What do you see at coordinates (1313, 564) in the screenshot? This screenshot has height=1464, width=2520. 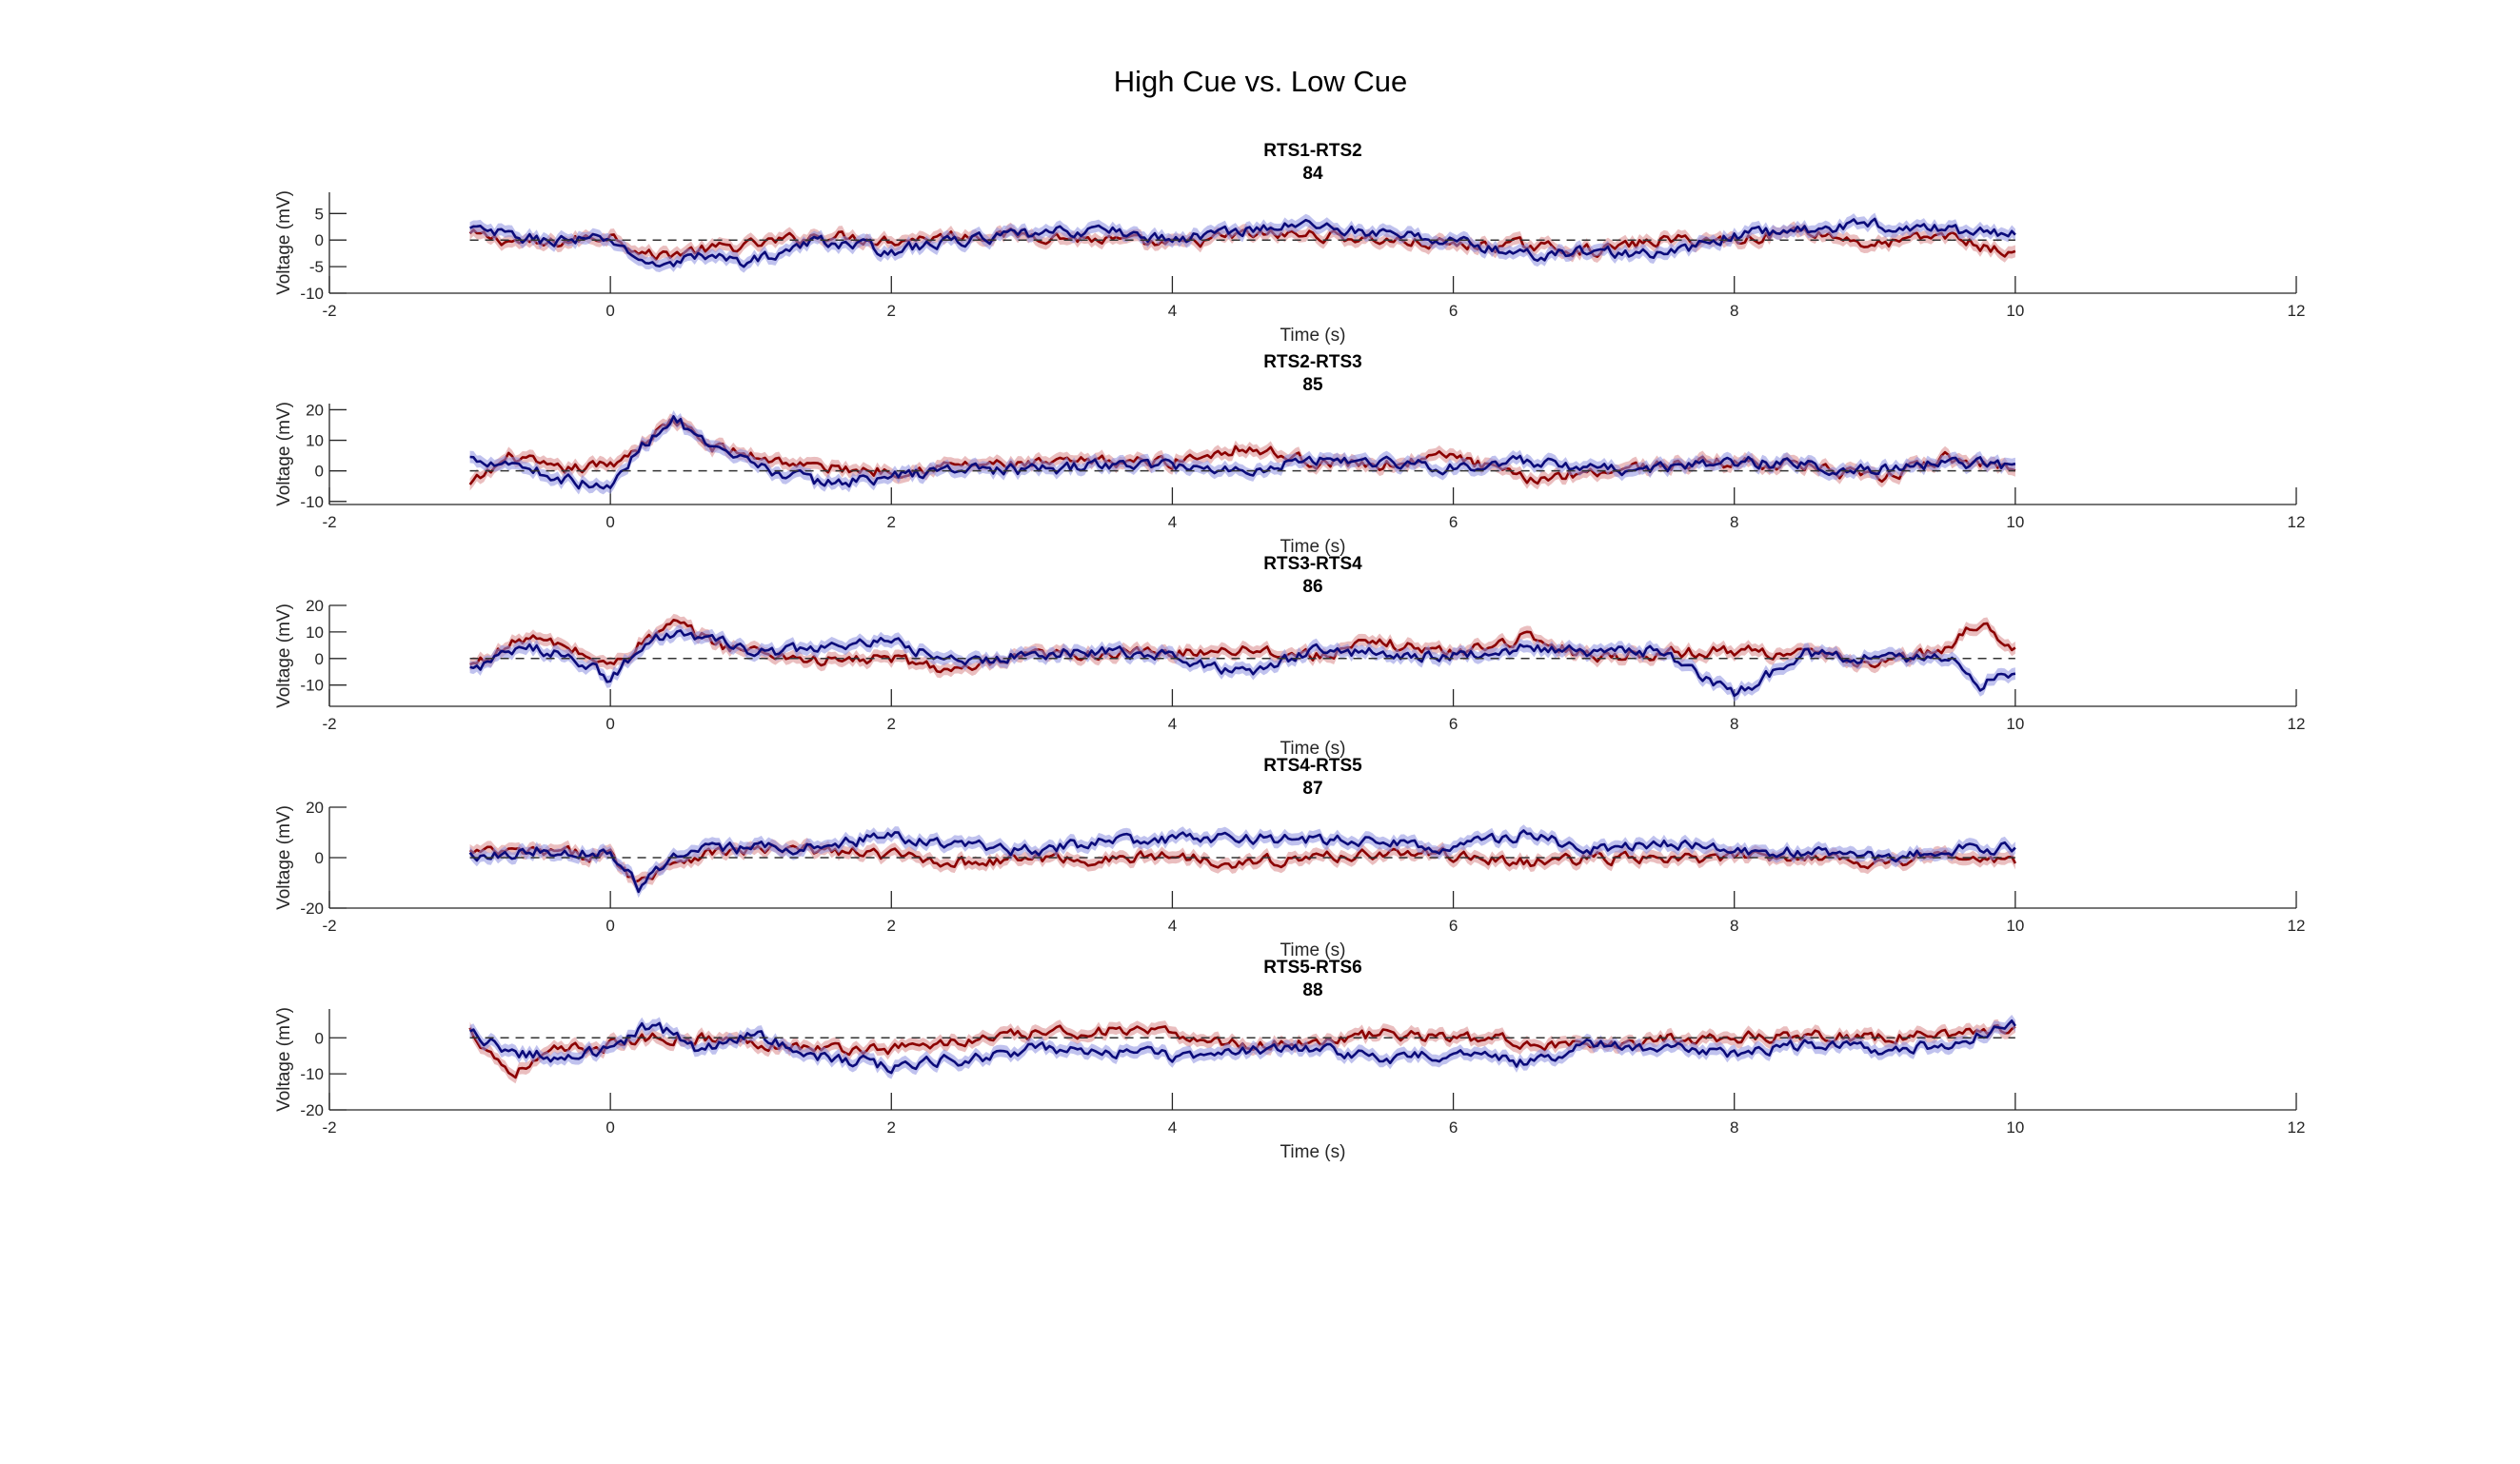 I see `panel-title: RTS3-RTS4` at bounding box center [1313, 564].